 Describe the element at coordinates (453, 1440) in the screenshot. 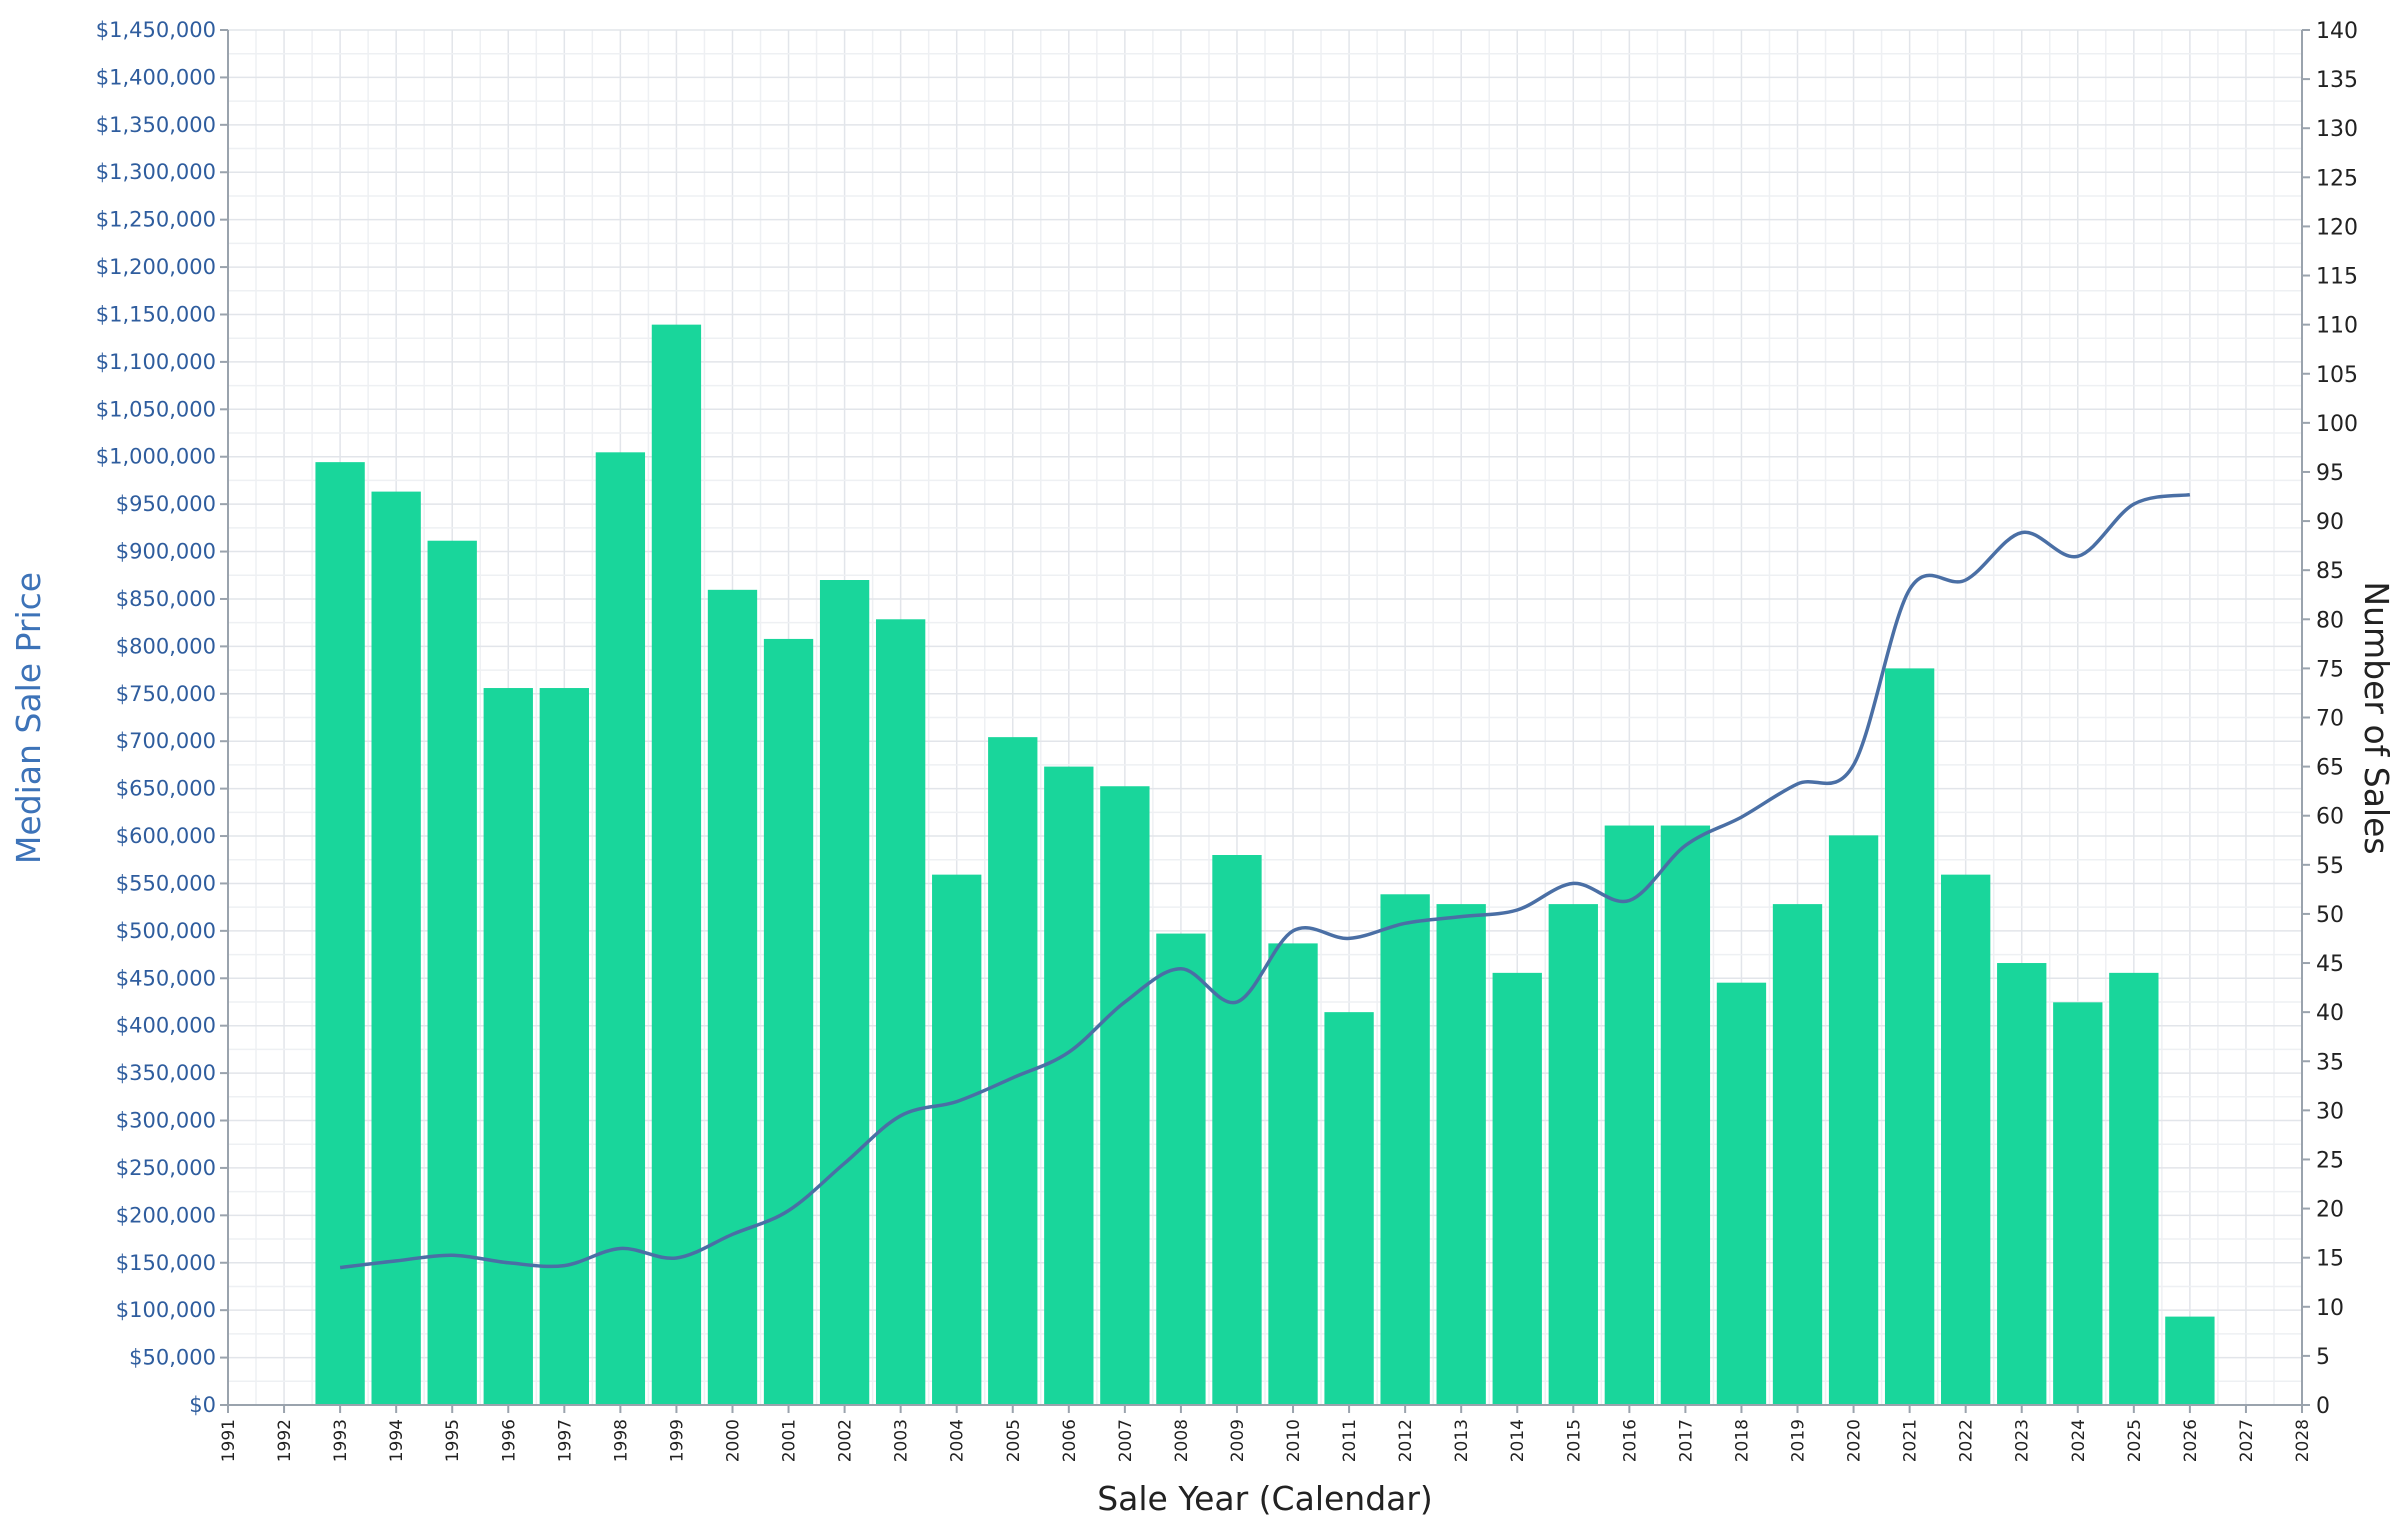

I see `x-tick-label: 1995` at that location.